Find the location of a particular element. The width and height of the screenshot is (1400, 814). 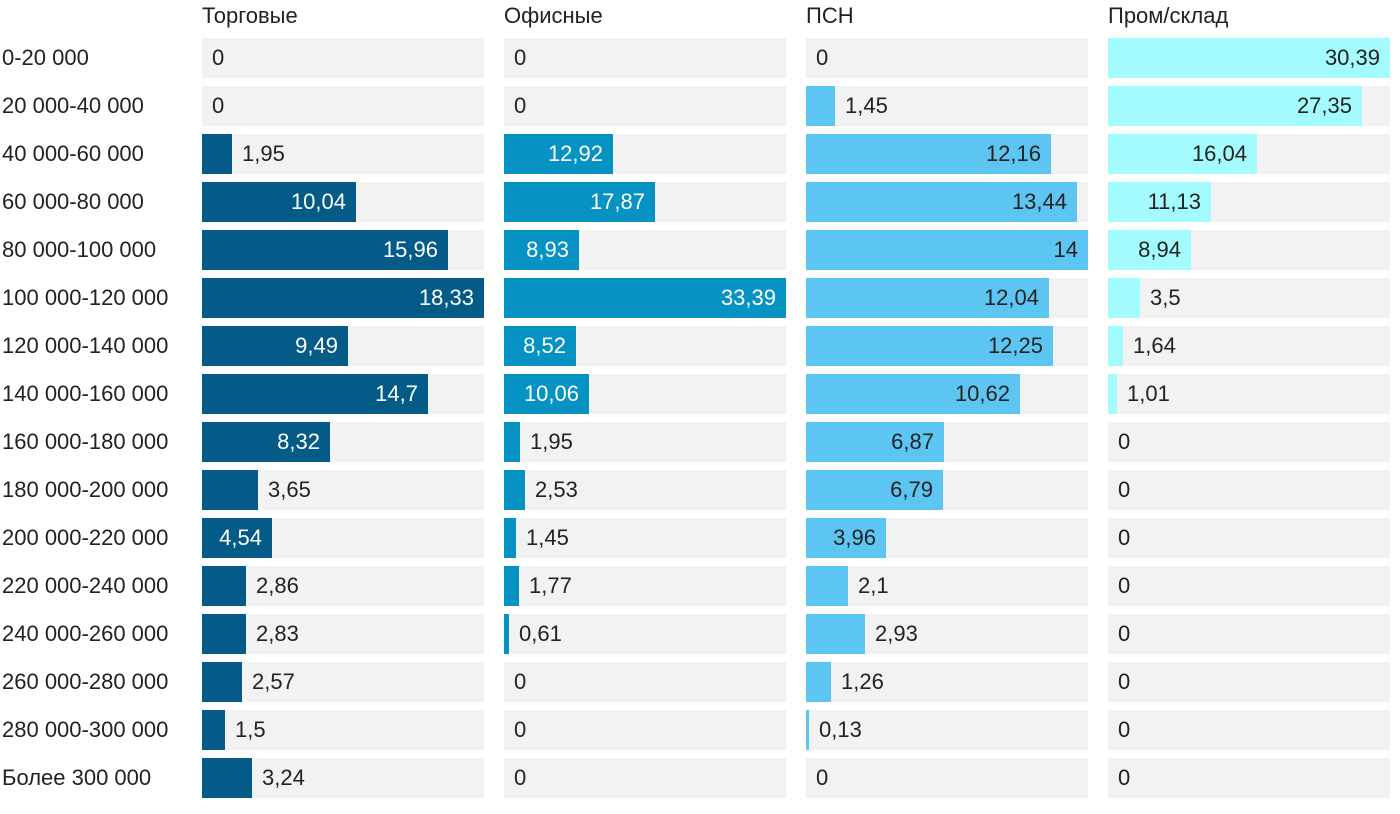

bar-track: 12,04 is located at coordinates (947, 298).